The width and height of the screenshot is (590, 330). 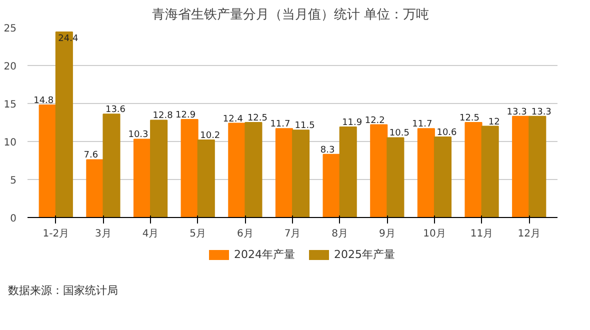 I want to click on x-tick-label: 11月, so click(x=482, y=234).